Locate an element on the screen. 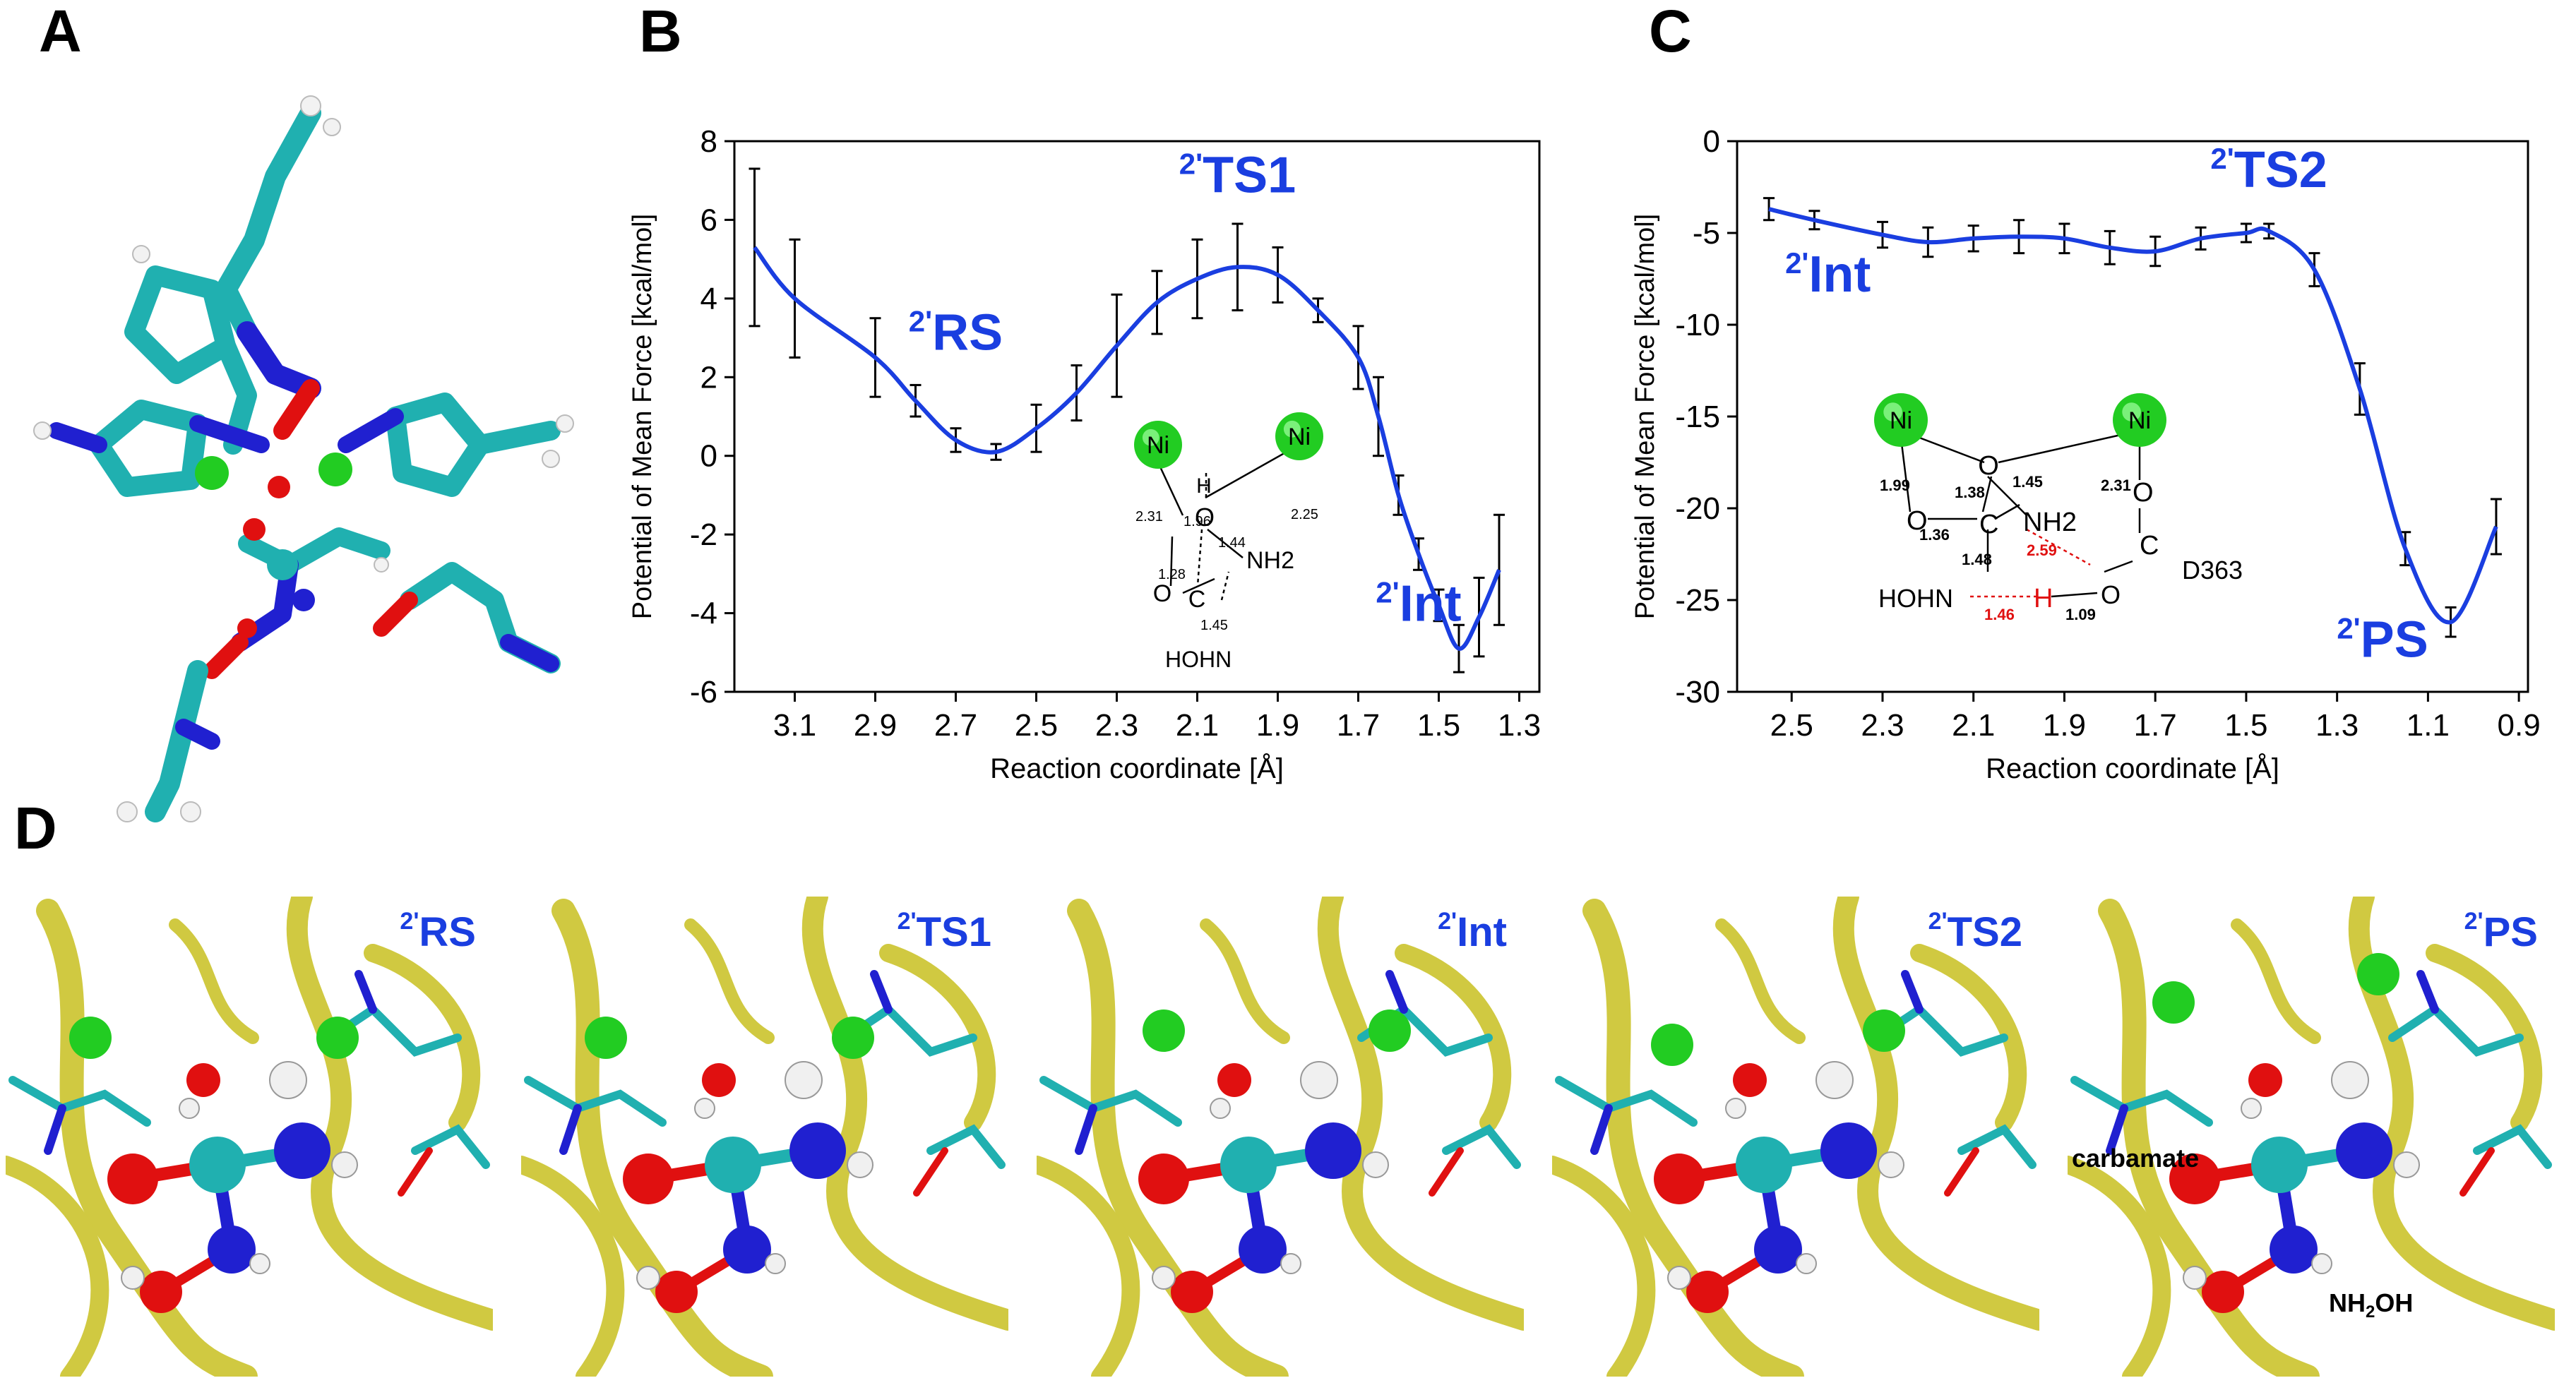  x-tick-label: 2.7 is located at coordinates (955, 726).